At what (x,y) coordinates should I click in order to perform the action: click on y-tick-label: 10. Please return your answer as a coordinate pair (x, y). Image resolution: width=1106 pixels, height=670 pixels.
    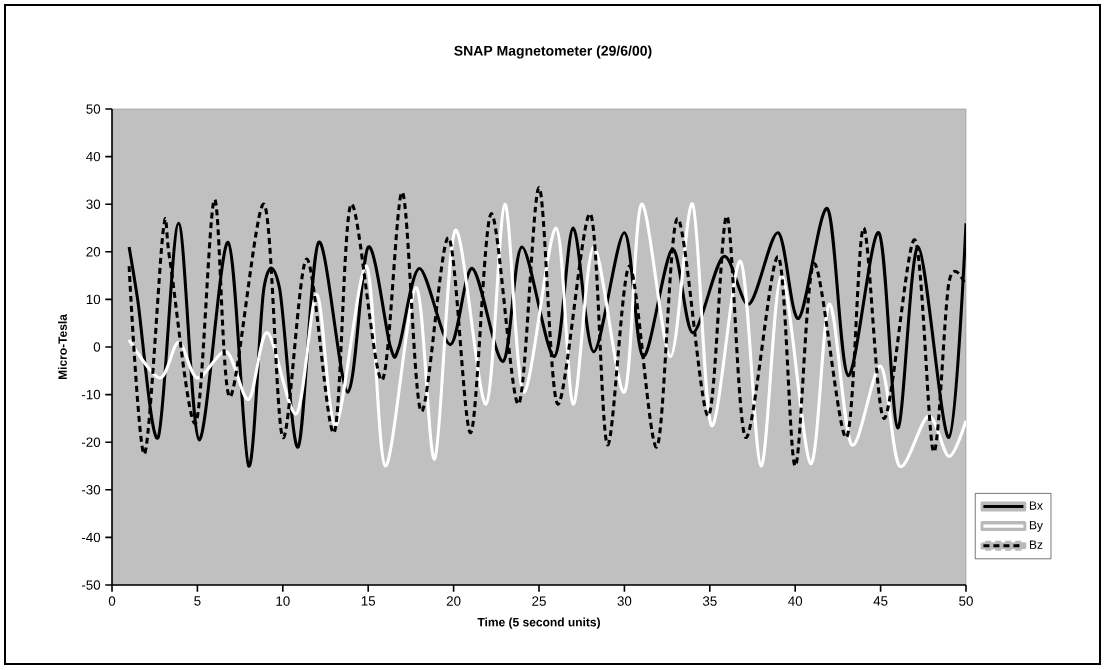
    Looking at the image, I should click on (93, 299).